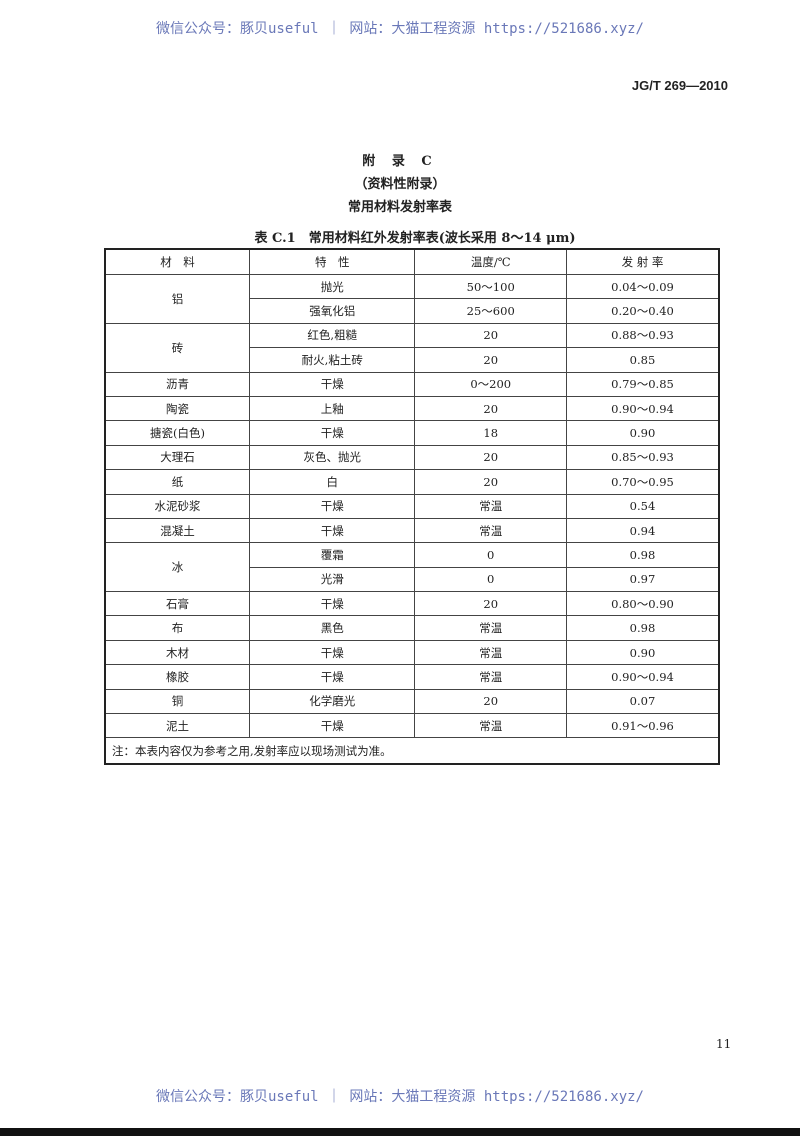 The height and width of the screenshot is (1136, 800). I want to click on appendix-subtitle: （资料性附录）, so click(400, 184).